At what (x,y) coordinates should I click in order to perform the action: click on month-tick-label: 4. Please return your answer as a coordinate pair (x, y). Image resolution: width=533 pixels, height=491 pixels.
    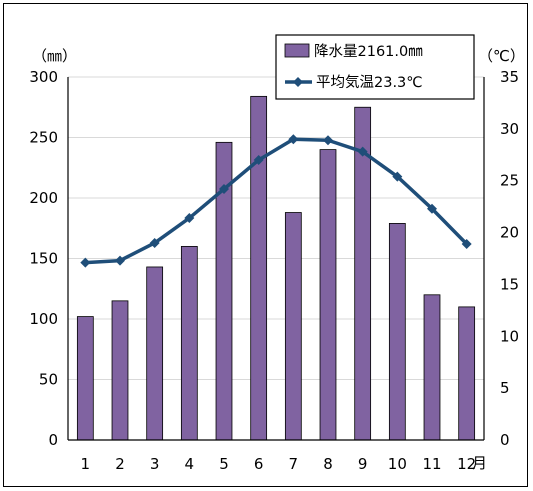
    Looking at the image, I should click on (190, 464).